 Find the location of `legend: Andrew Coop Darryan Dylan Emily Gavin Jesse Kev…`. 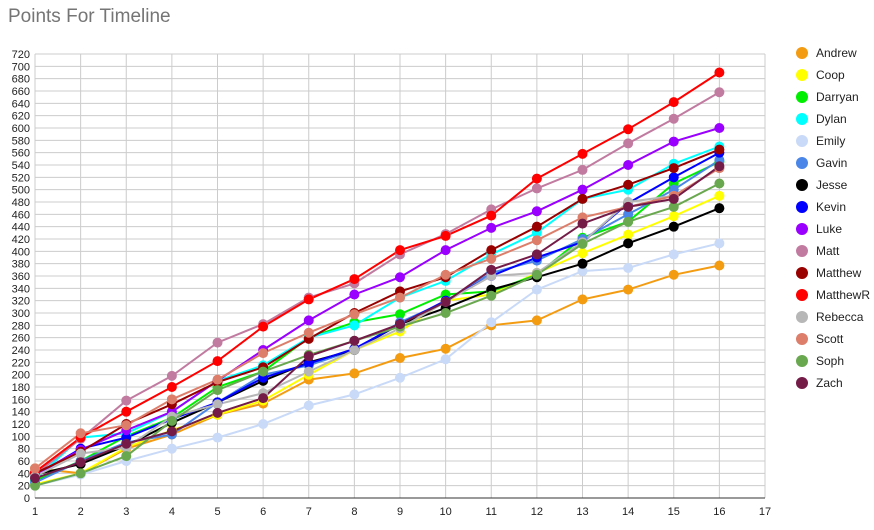

legend: Andrew Coop Darryan Dylan Emily Gavin Jesse Kev… is located at coordinates (833, 218).